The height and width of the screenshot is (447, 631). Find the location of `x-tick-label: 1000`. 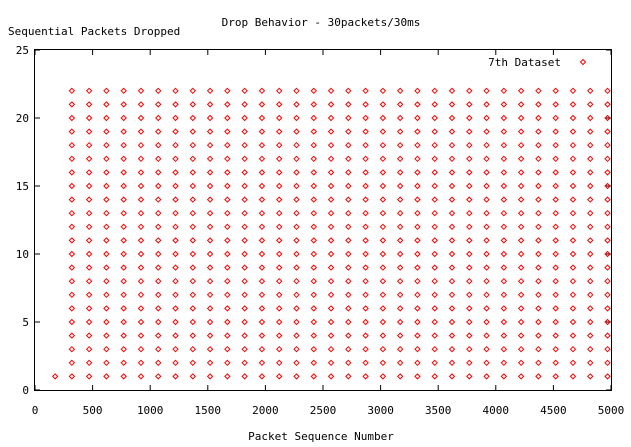

x-tick-label: 1000 is located at coordinates (150, 410).